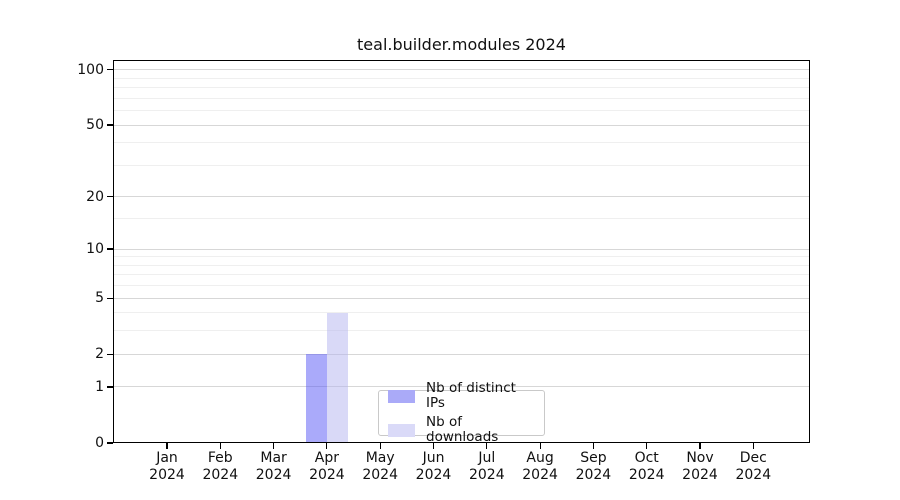  I want to click on x-tick-label: Mar 2024, so click(273, 466).